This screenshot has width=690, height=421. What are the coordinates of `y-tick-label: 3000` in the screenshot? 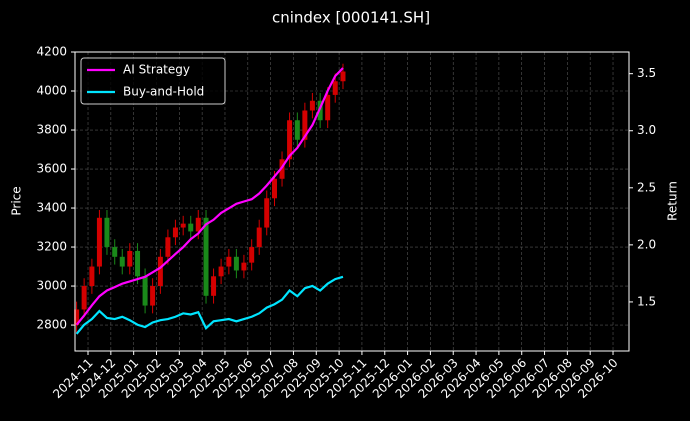 It's located at (51, 286).